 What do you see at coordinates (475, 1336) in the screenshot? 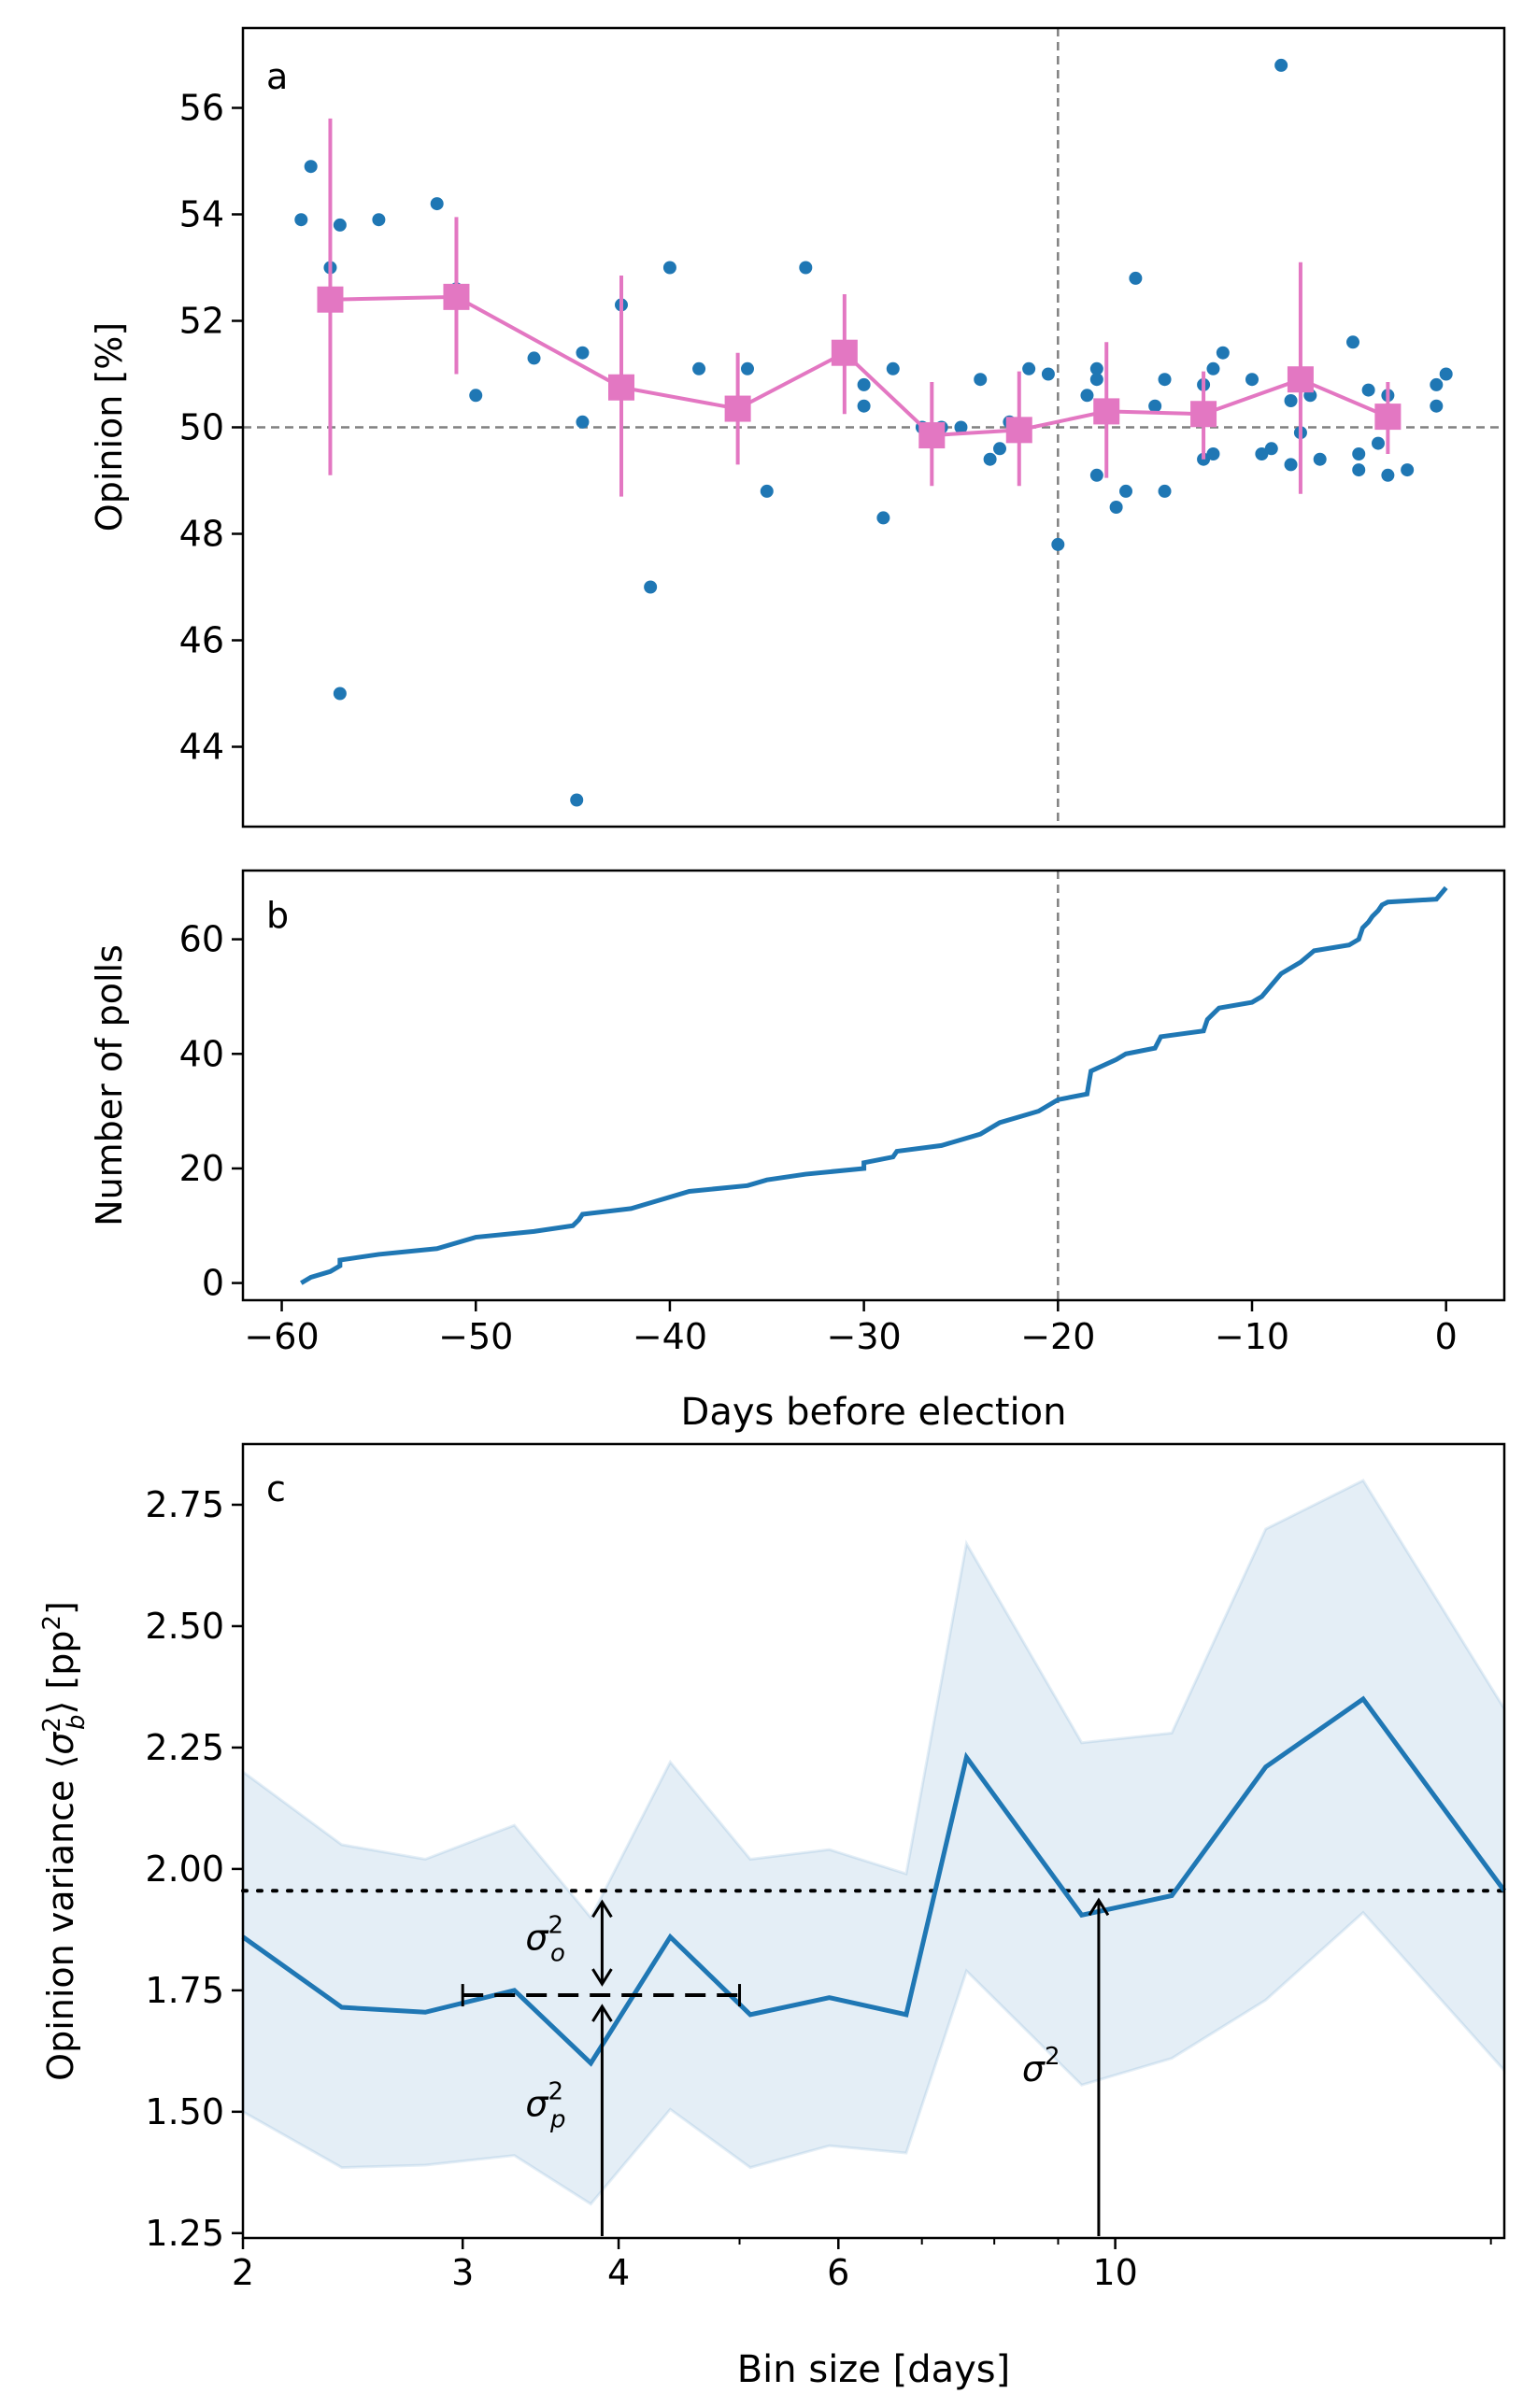
I see `xtick-label: −50` at bounding box center [475, 1336].